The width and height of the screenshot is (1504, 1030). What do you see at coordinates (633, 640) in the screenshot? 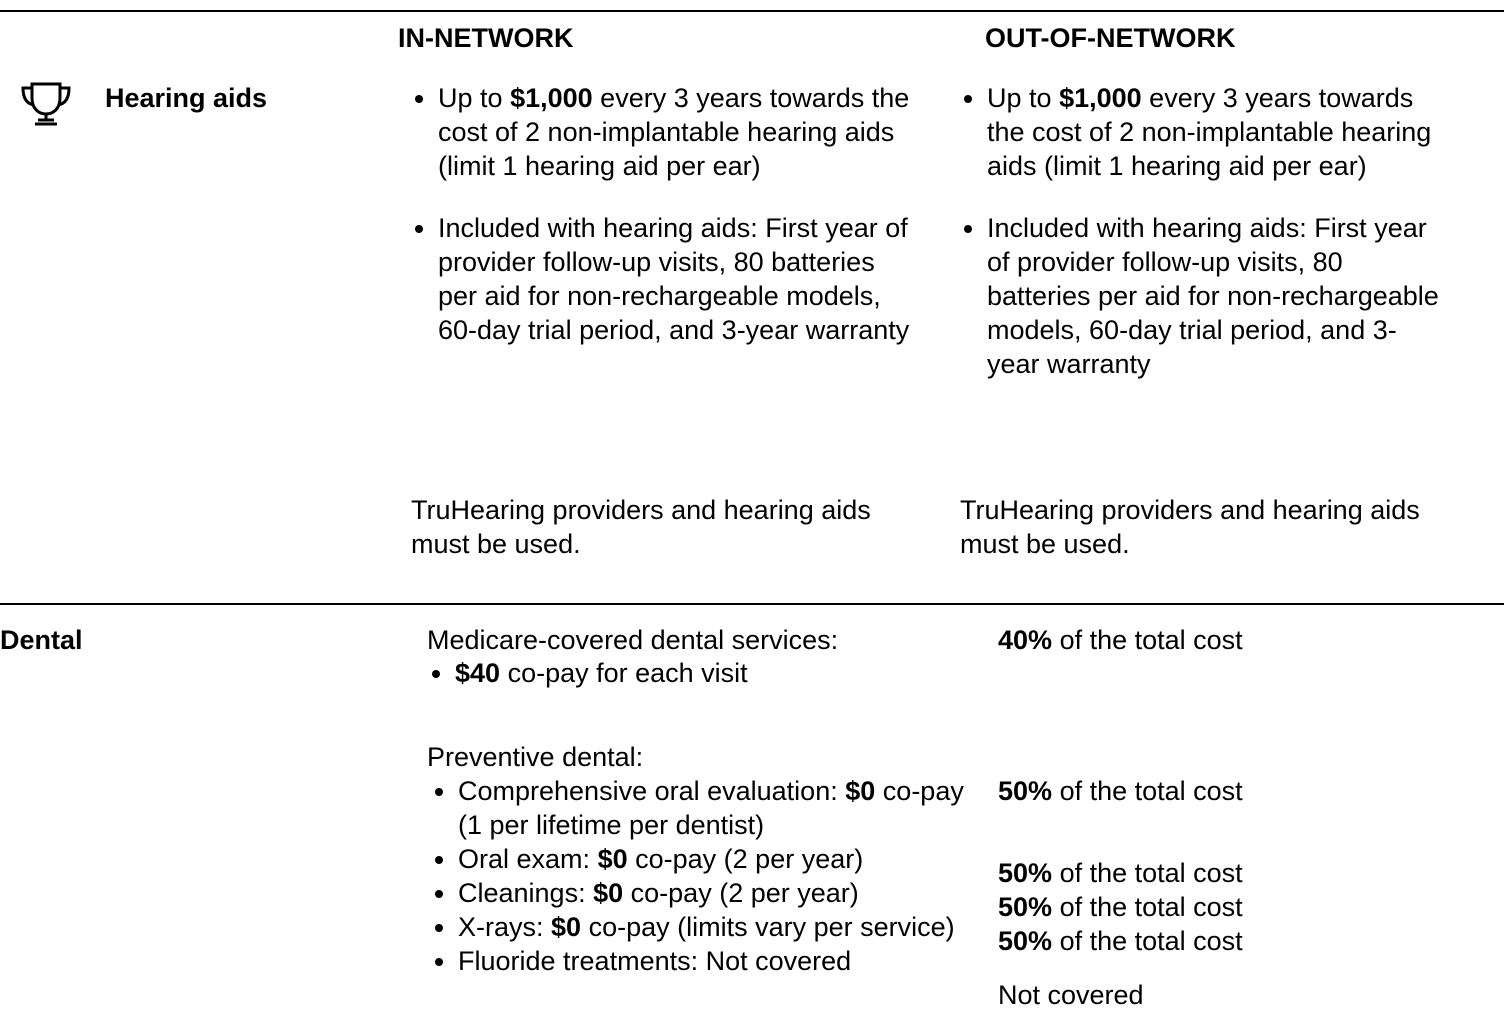
I see `section-heading: Medicare-covered dental services:` at bounding box center [633, 640].